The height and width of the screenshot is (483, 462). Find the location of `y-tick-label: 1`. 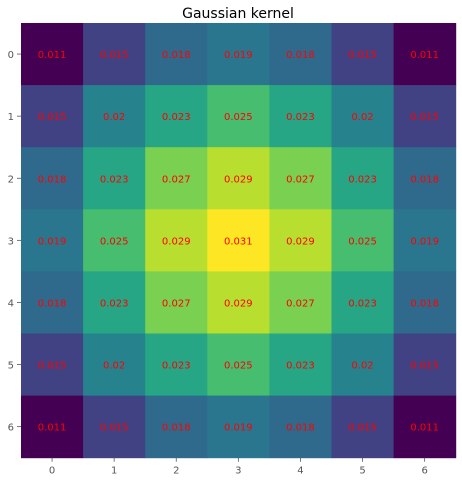

y-tick-label: 1 is located at coordinates (11, 117).